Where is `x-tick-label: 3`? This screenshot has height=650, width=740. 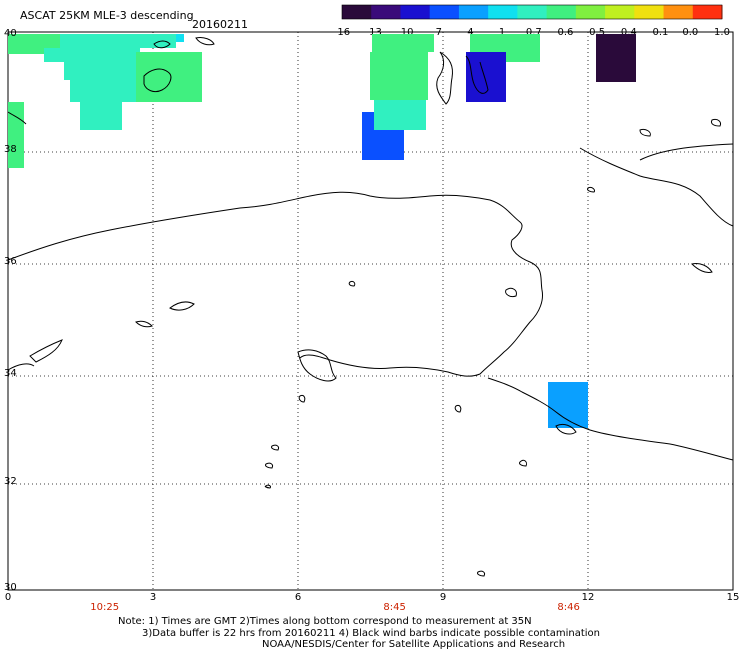 x-tick-label: 3 is located at coordinates (153, 597).